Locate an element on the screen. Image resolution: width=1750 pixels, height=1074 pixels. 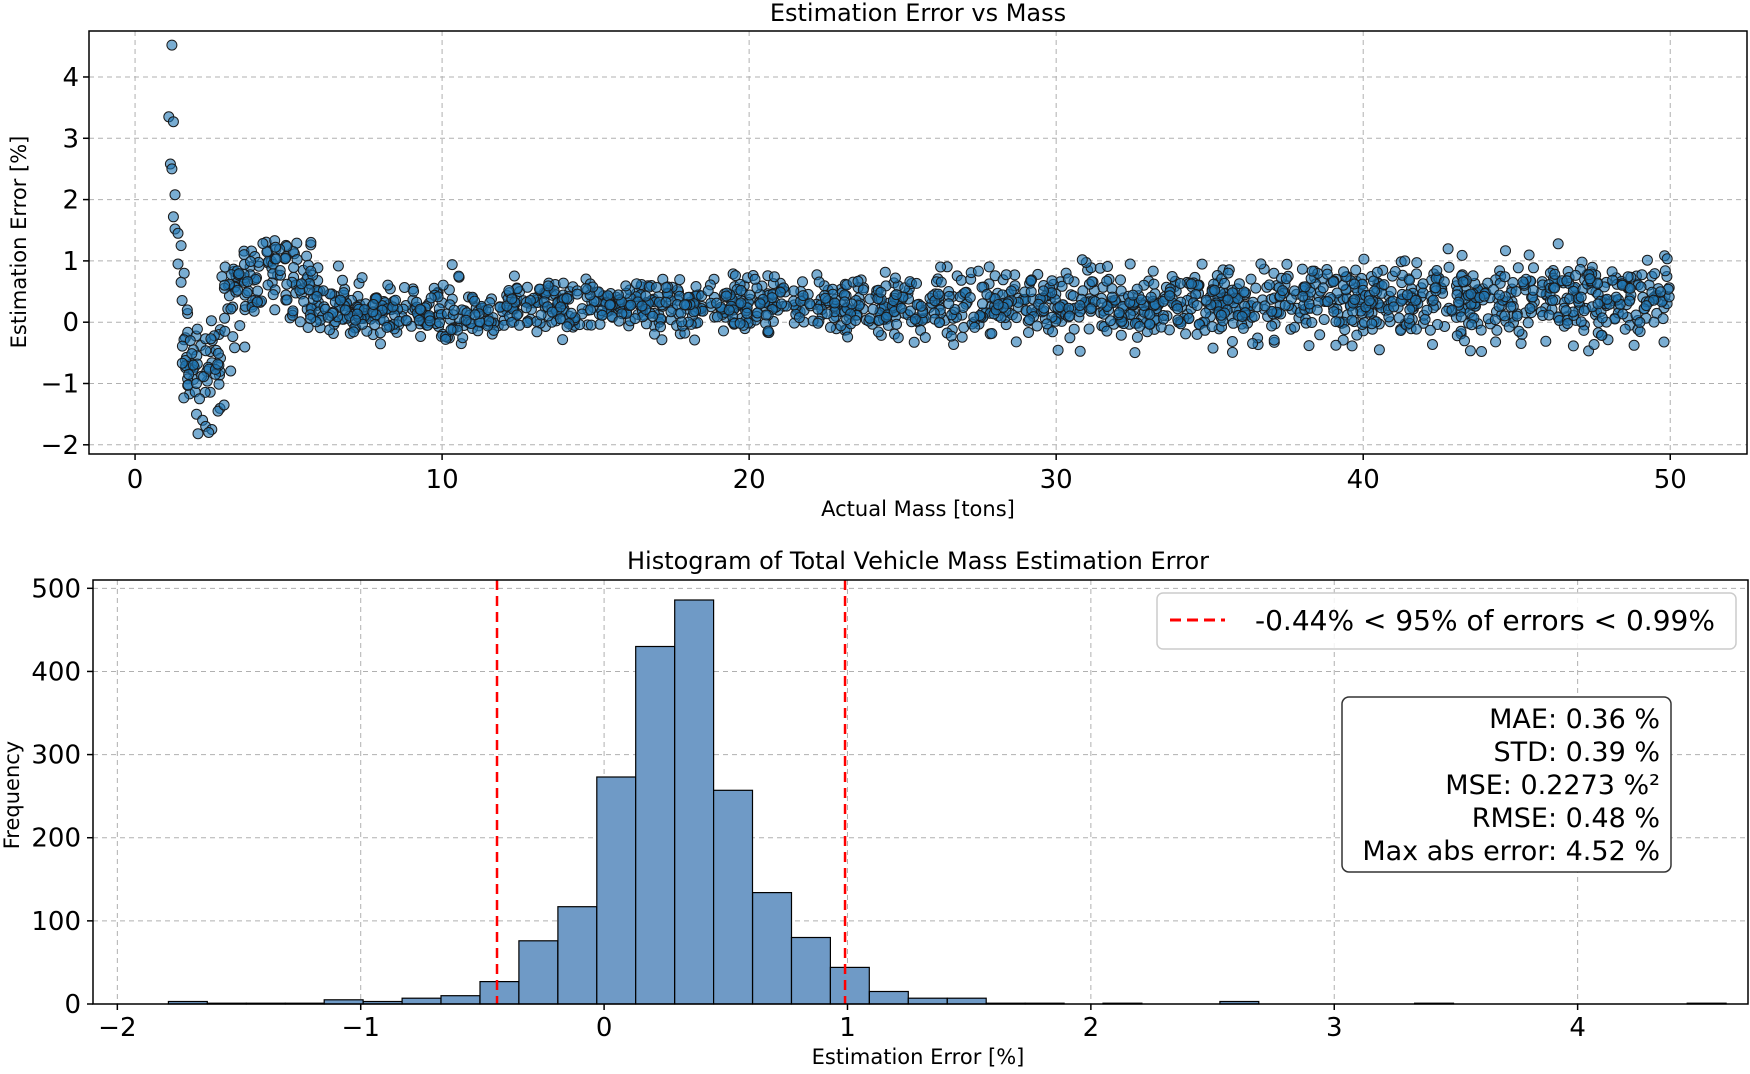
stats-box-frame is located at coordinates (1506, 784).